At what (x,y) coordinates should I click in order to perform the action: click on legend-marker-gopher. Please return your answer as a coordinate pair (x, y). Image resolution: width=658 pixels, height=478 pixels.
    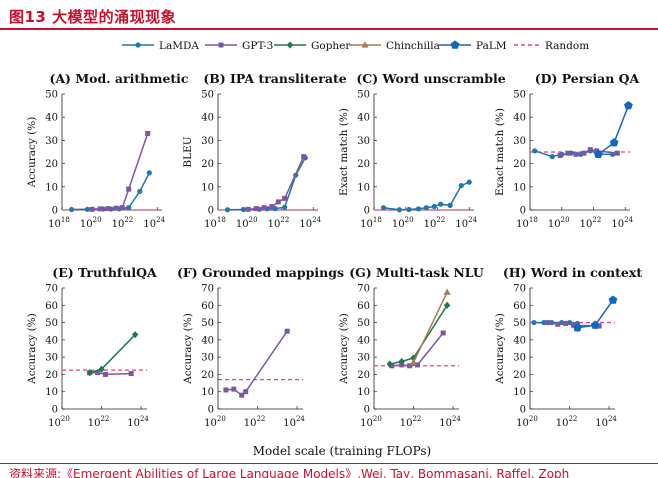
    Looking at the image, I should click on (290, 45).